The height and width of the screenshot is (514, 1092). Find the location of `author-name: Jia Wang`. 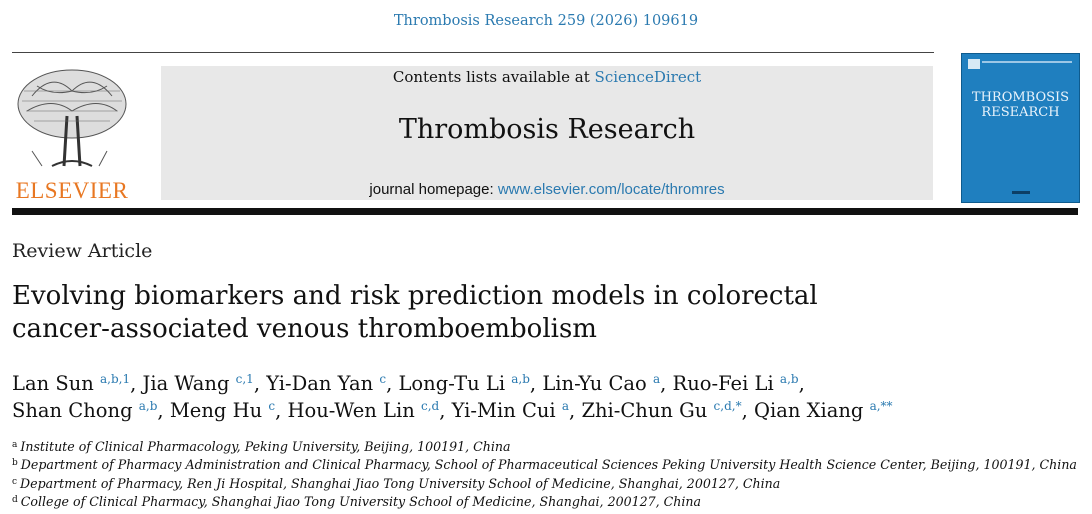

author-name: Jia Wang is located at coordinates (186, 383).